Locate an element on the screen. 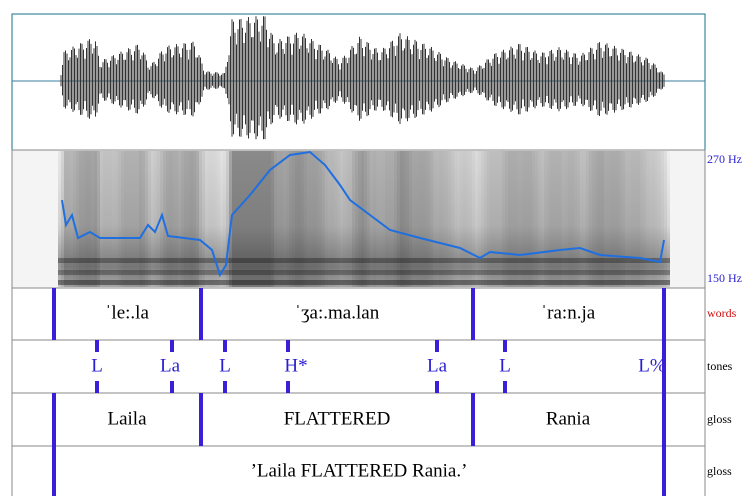  formant-band is located at coordinates (364, 272).